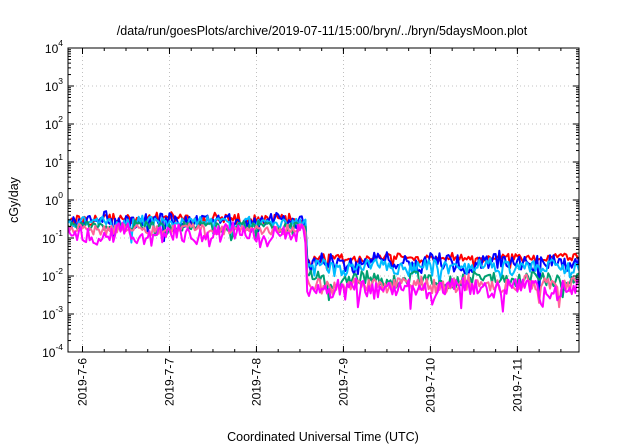 The width and height of the screenshot is (640, 448). What do you see at coordinates (54, 123) in the screenshot?
I see `y-tick-label: 10²` at bounding box center [54, 123].